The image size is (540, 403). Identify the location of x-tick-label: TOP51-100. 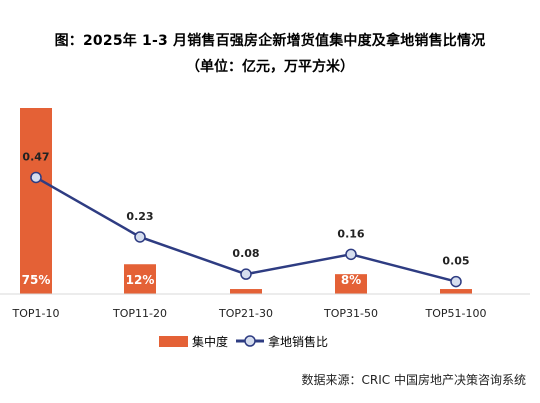
(456, 313).